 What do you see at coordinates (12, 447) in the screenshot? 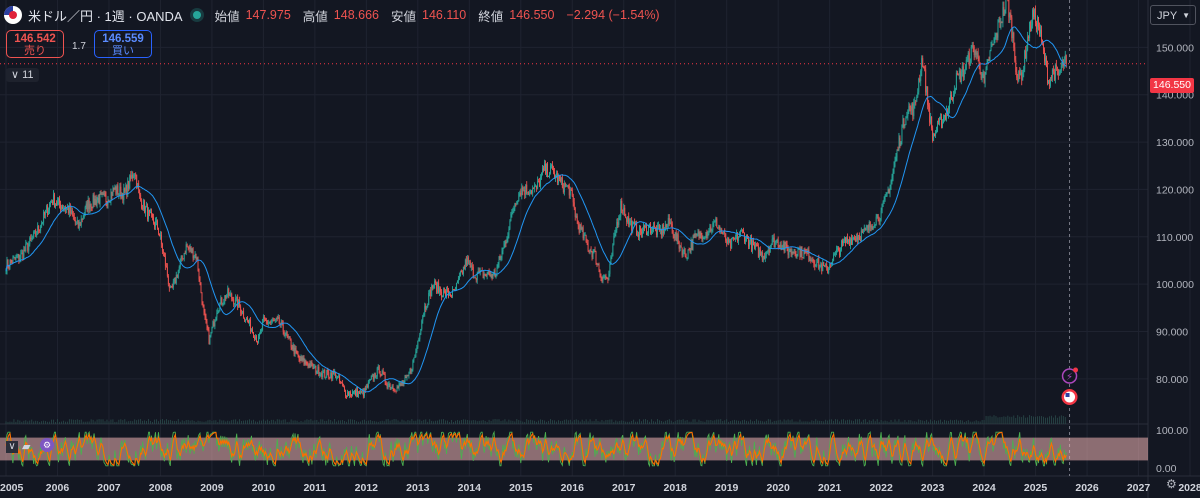
I see `oscillator-collapse-icon: ∨` at bounding box center [12, 447].